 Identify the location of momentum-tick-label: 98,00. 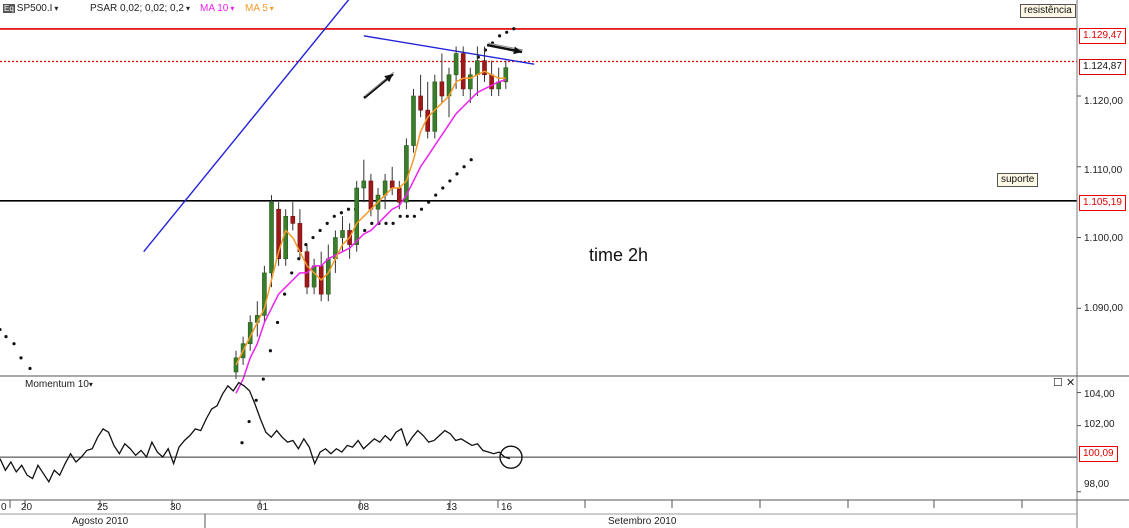
(1097, 484).